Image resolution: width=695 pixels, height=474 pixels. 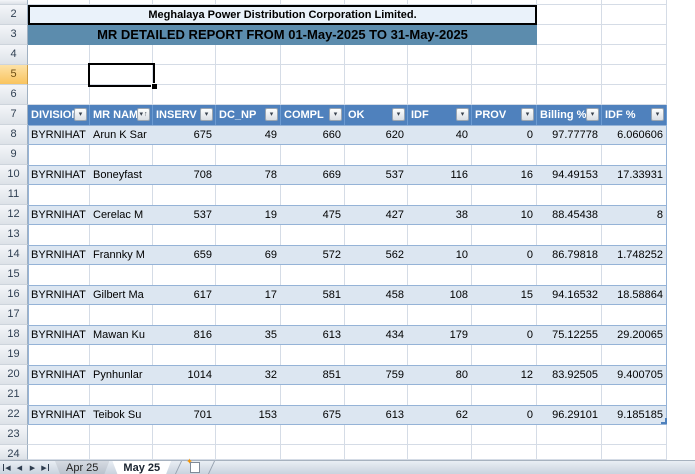 I want to click on cell-idf-pct: 18.58864, so click(x=640, y=295).